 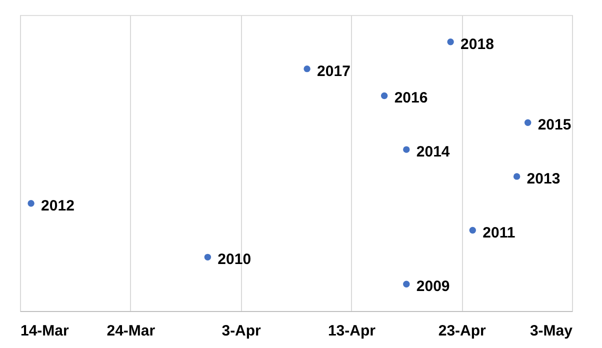 What do you see at coordinates (242, 331) in the screenshot?
I see `x-tick-label: 3-Apr` at bounding box center [242, 331].